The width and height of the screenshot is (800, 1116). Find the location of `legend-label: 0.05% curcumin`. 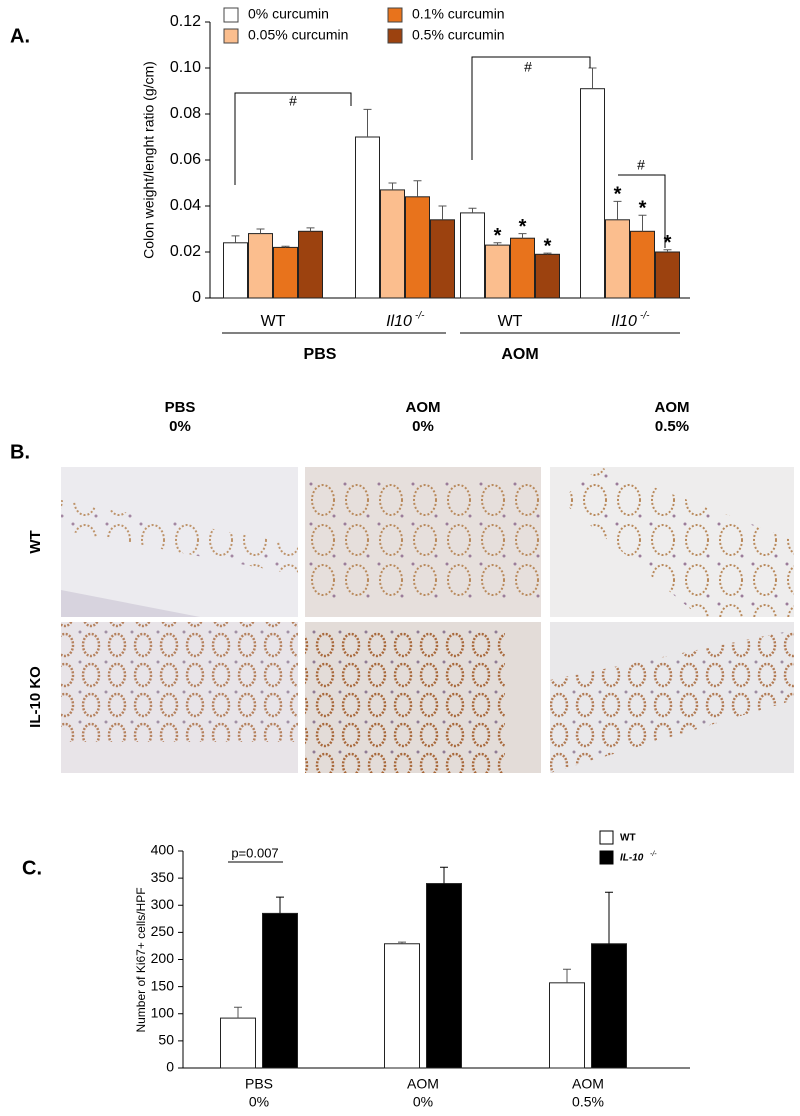

legend-label: 0.05% curcumin is located at coordinates (298, 35).